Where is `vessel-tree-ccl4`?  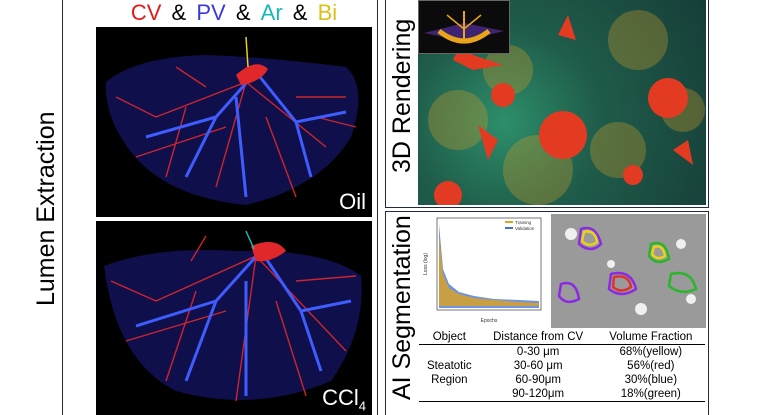 vessel-tree-ccl4 is located at coordinates (233, 316).